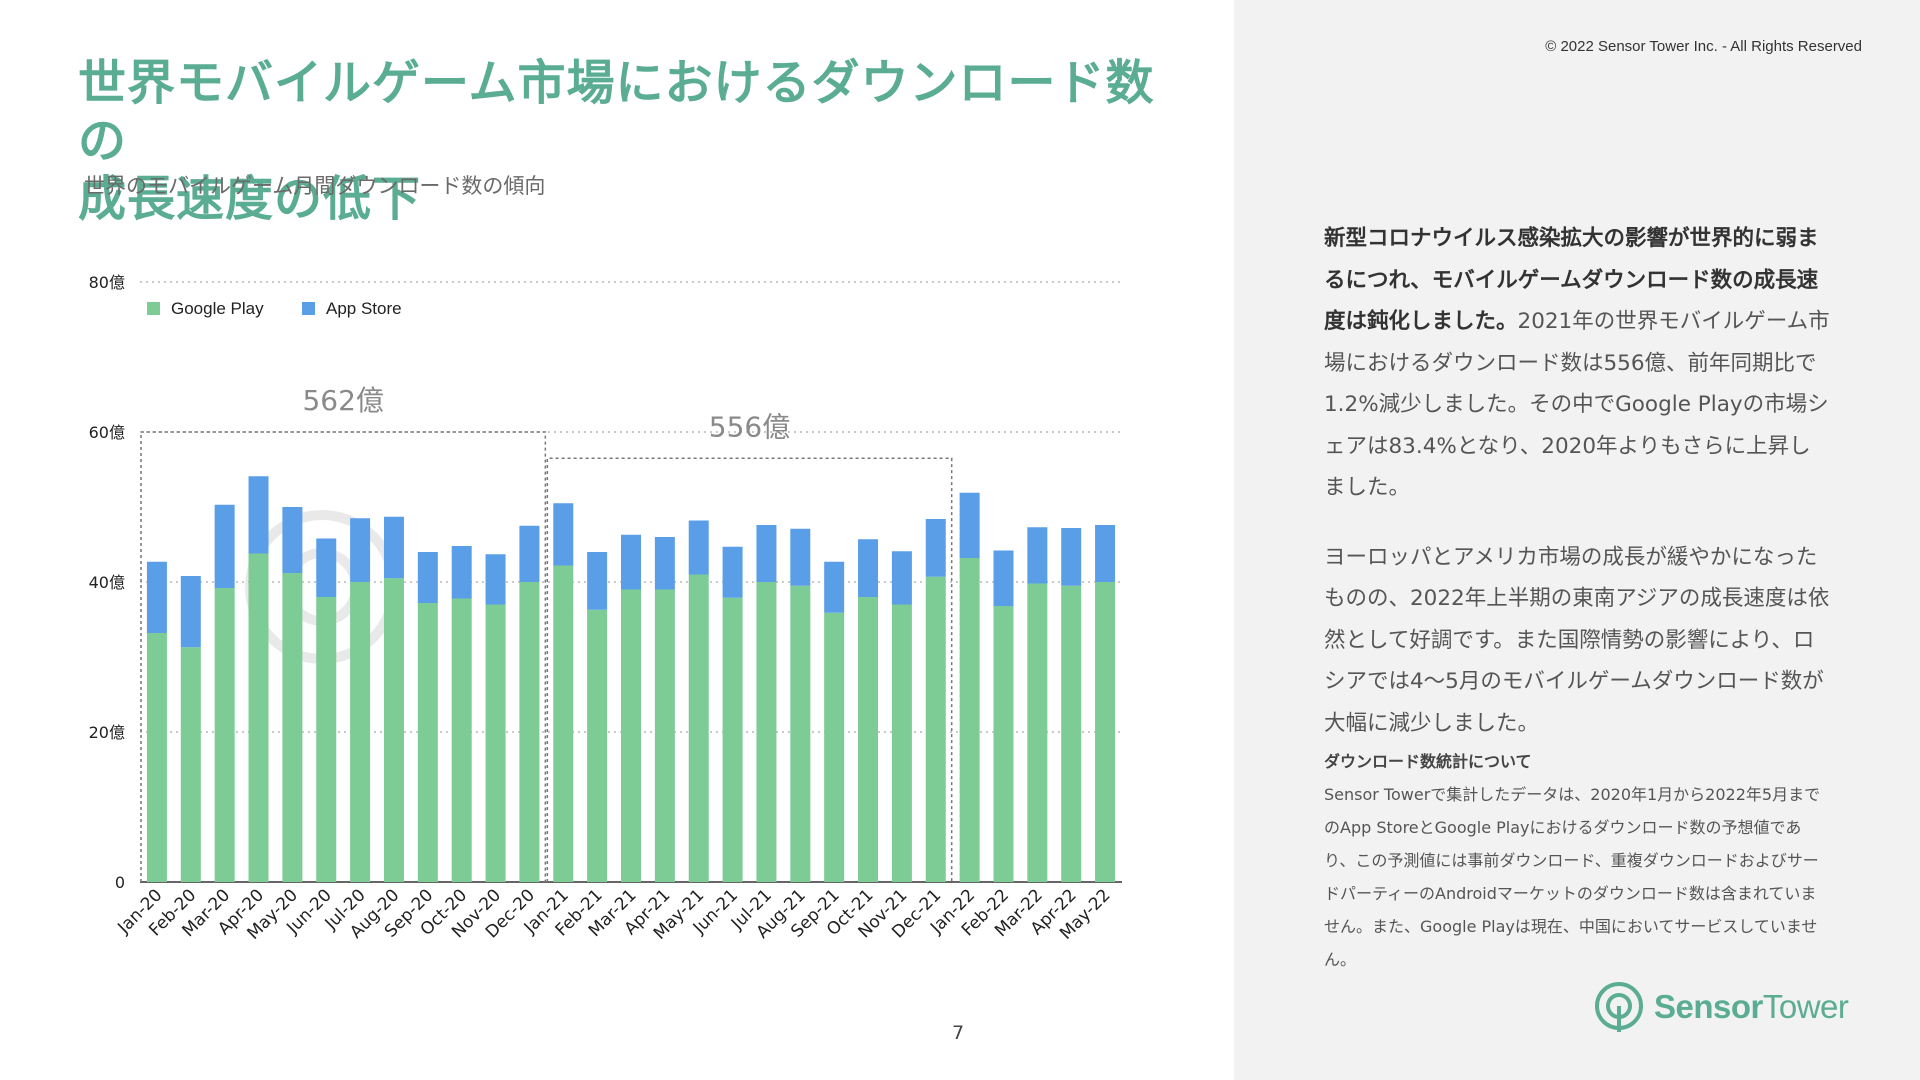 Image resolution: width=1920 pixels, height=1080 pixels. I want to click on sensor-tower-logo: SensorTower, so click(1720, 1008).